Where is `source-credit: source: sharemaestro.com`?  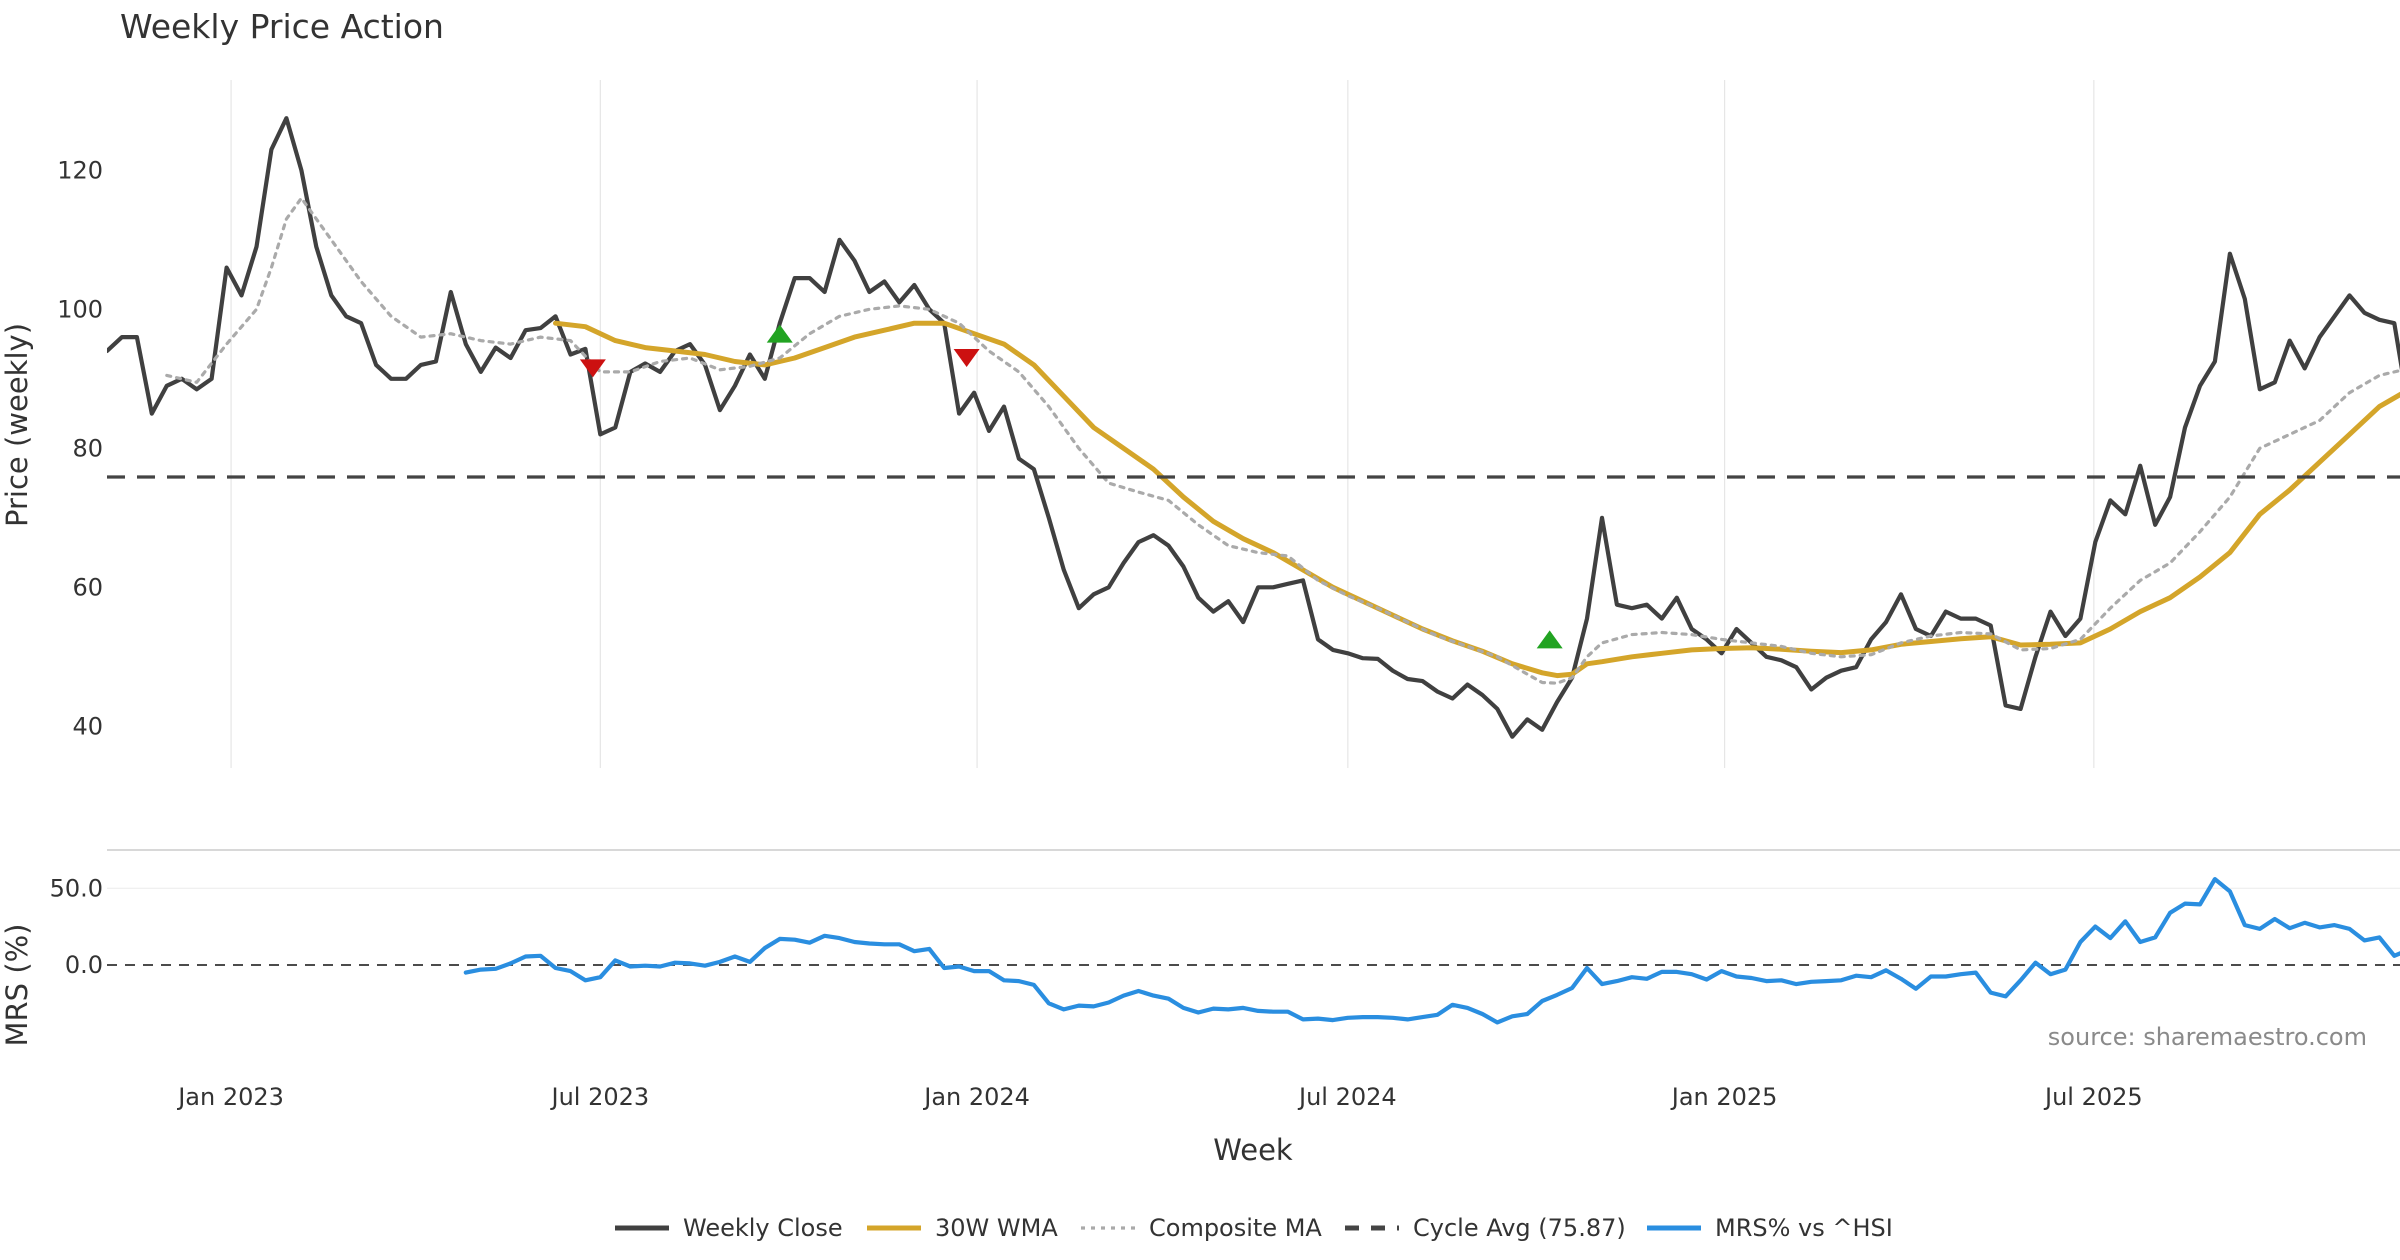 source-credit: source: sharemaestro.com is located at coordinates (2207, 1037).